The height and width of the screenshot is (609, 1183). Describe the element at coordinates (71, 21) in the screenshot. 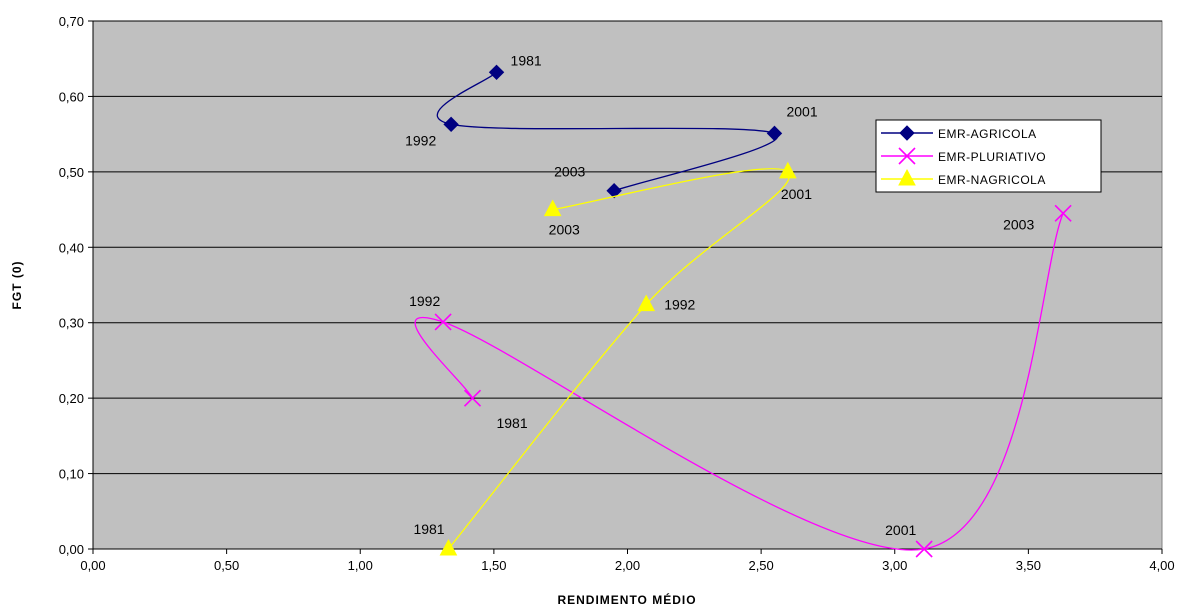

I see `y-tick-label: 0,70` at that location.